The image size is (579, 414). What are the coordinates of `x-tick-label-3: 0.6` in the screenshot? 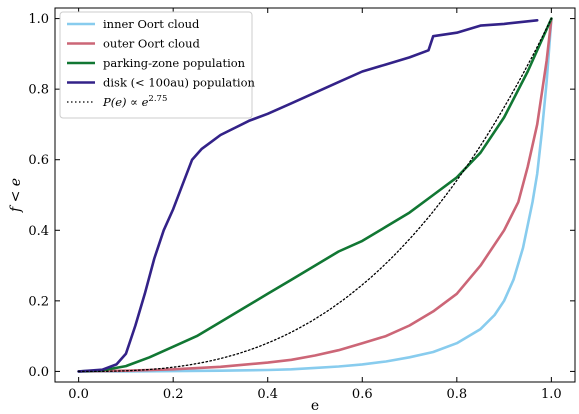 It's located at (362, 394).